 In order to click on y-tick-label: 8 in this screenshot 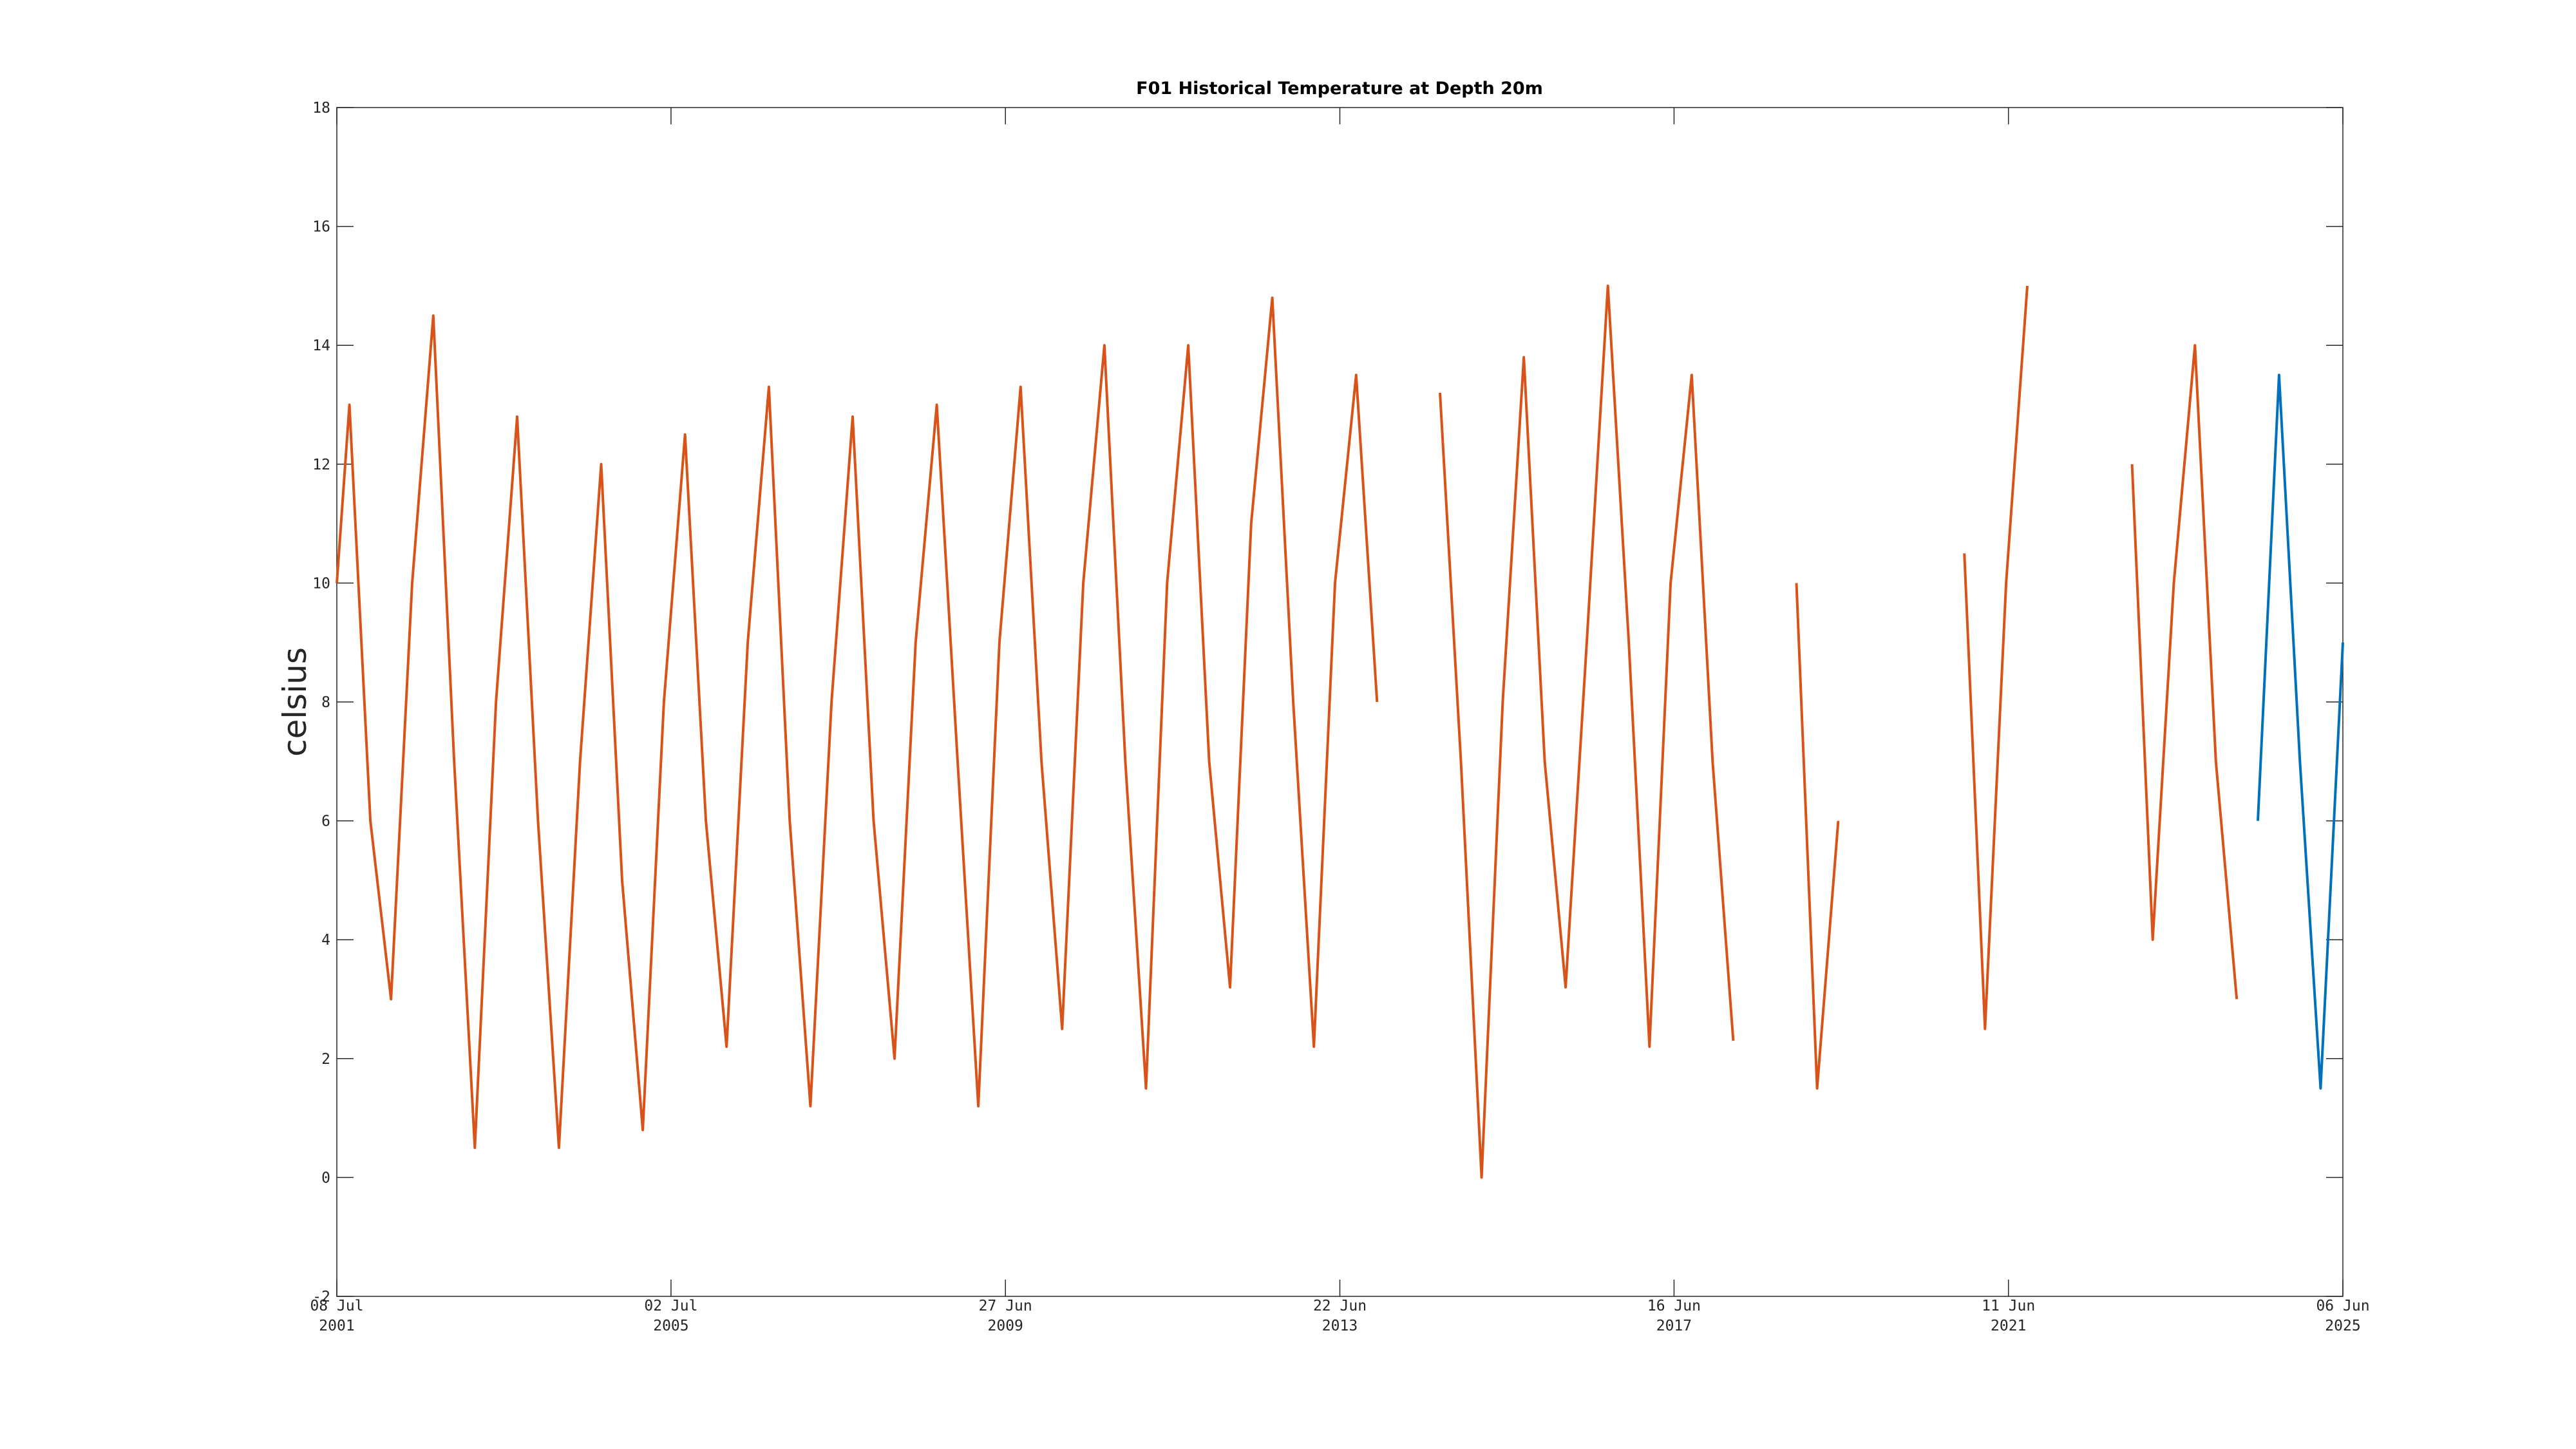, I will do `click(326, 702)`.